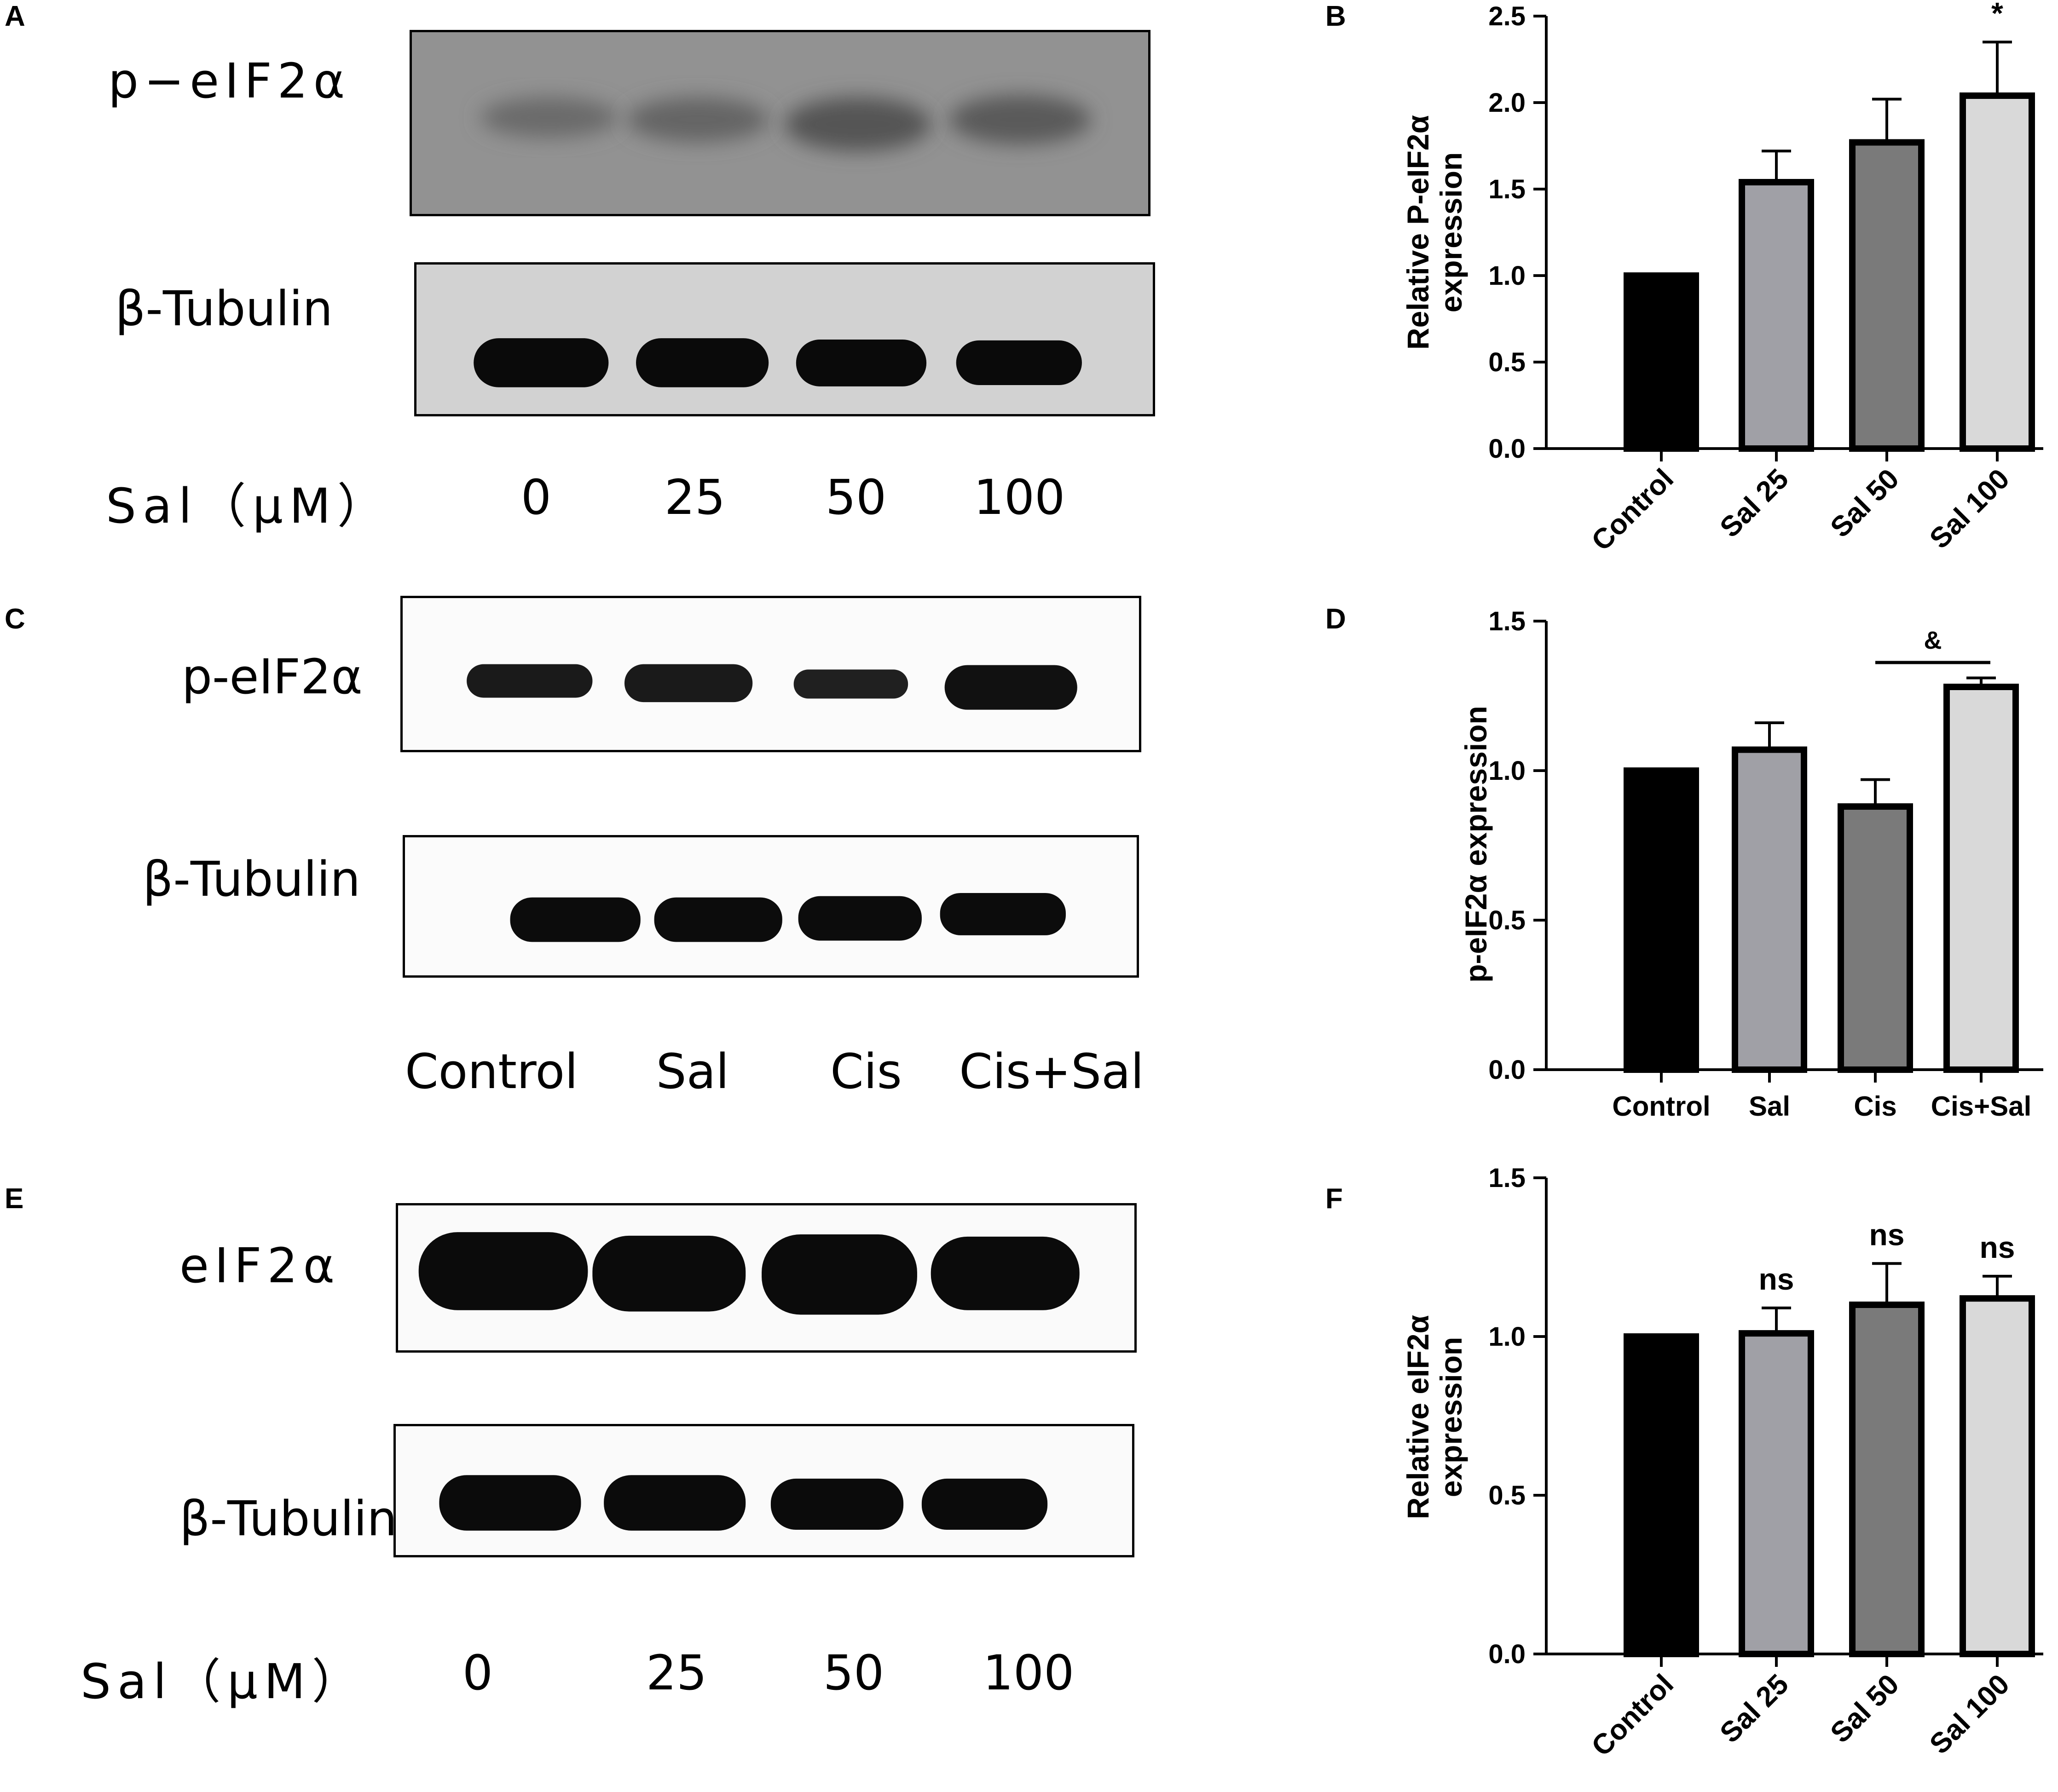 The image size is (2058, 1792). Describe the element at coordinates (695, 497) in the screenshot. I see `blot-a-lane-label: 25` at that location.